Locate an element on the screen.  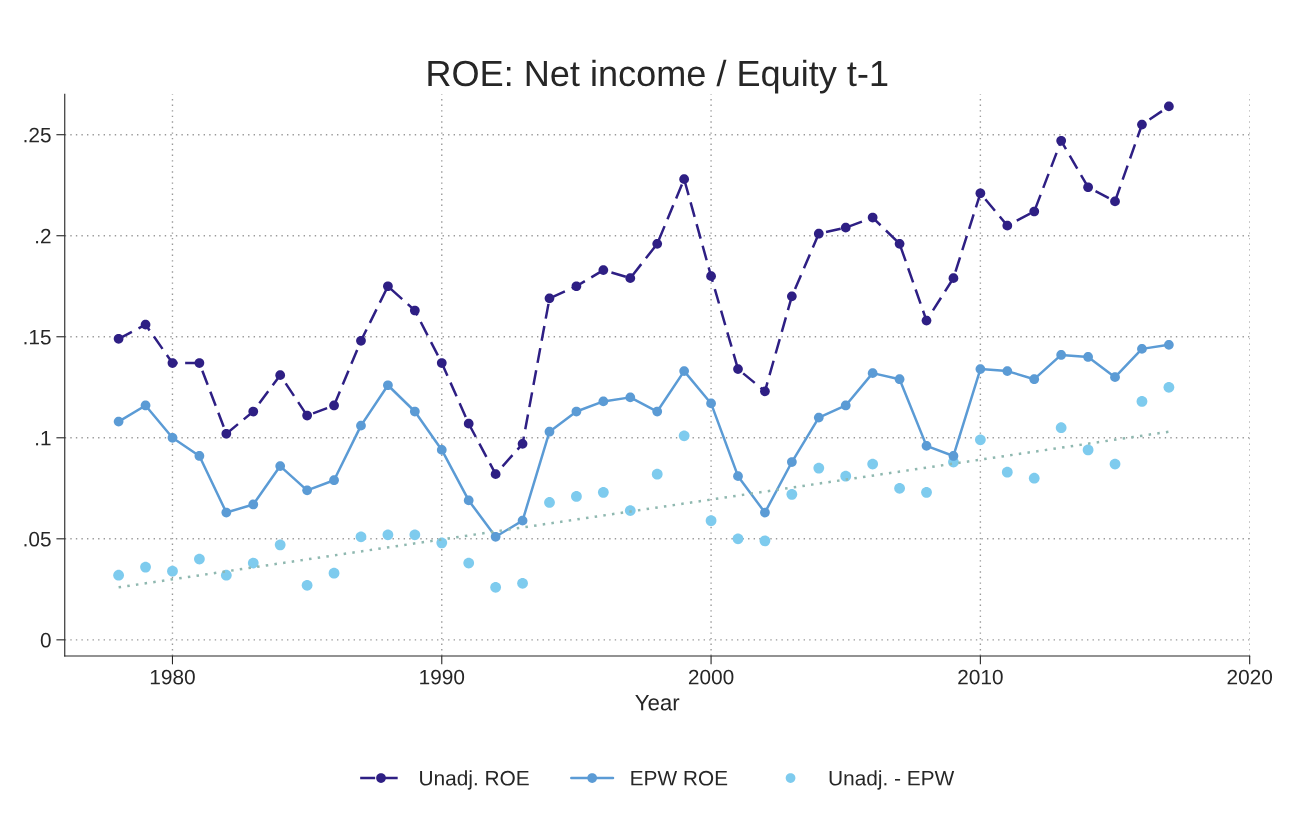
y-tick-label: .25 is located at coordinates (37, 135).